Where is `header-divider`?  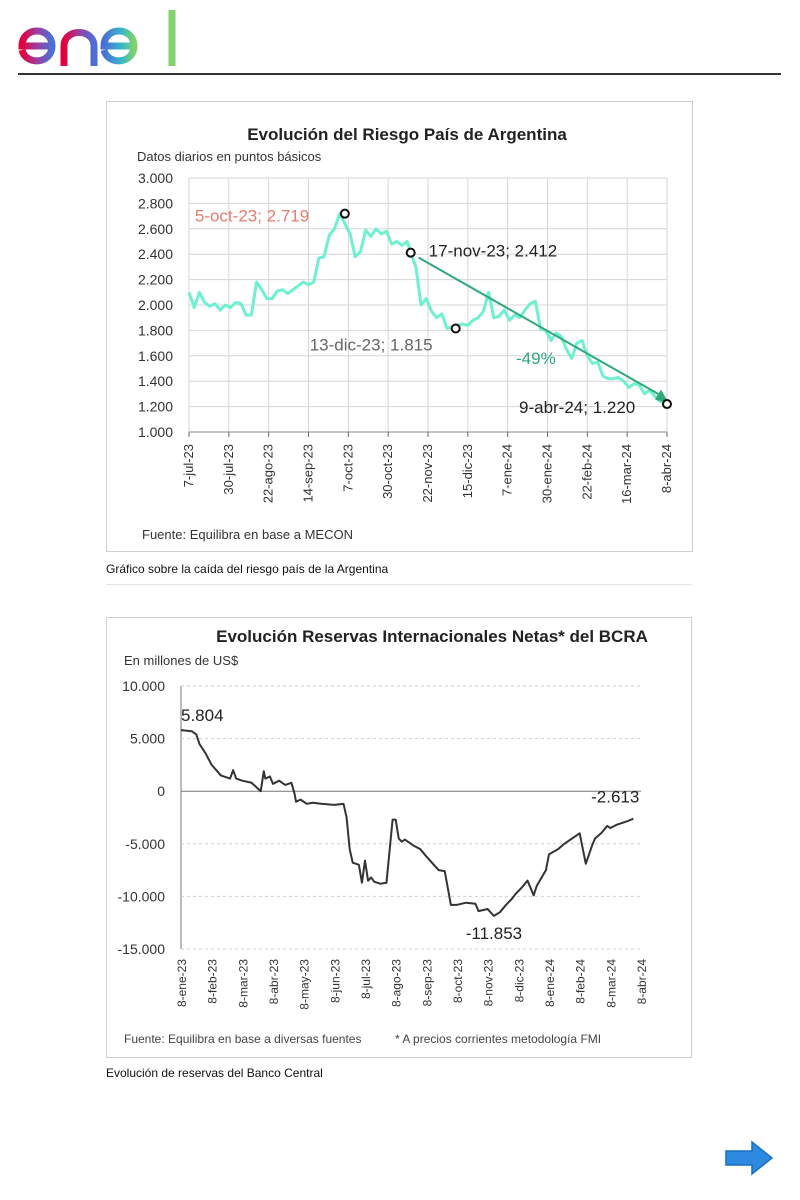
header-divider is located at coordinates (399, 74).